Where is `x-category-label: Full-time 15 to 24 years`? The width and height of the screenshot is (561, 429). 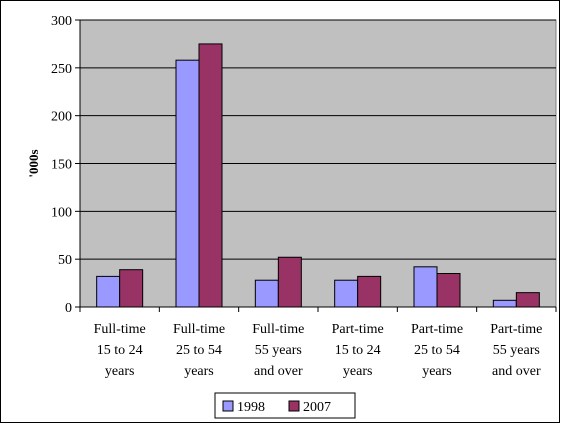
x-category-label: Full-time 15 to 24 years is located at coordinates (120, 350).